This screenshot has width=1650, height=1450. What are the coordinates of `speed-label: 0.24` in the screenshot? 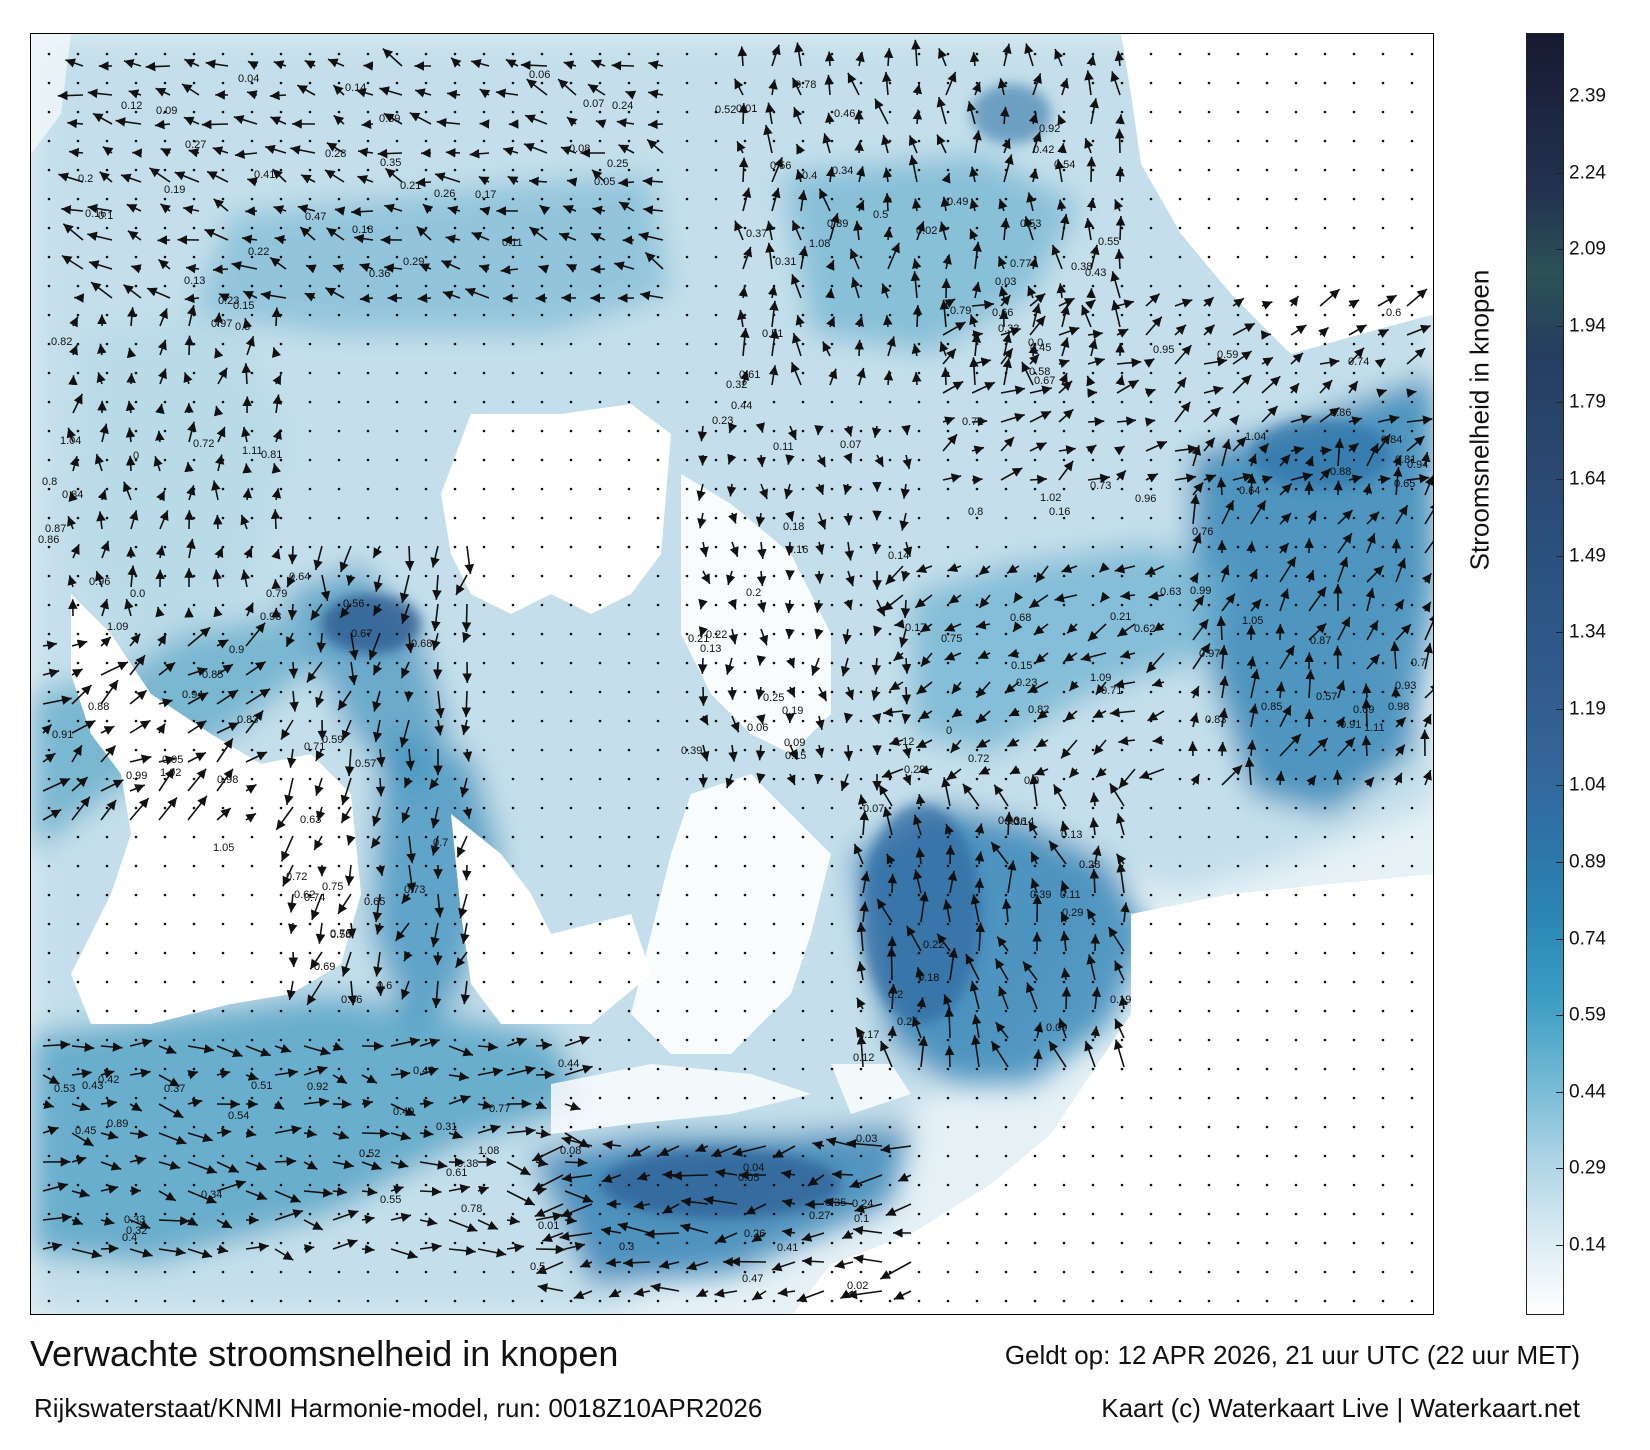 It's located at (622, 106).